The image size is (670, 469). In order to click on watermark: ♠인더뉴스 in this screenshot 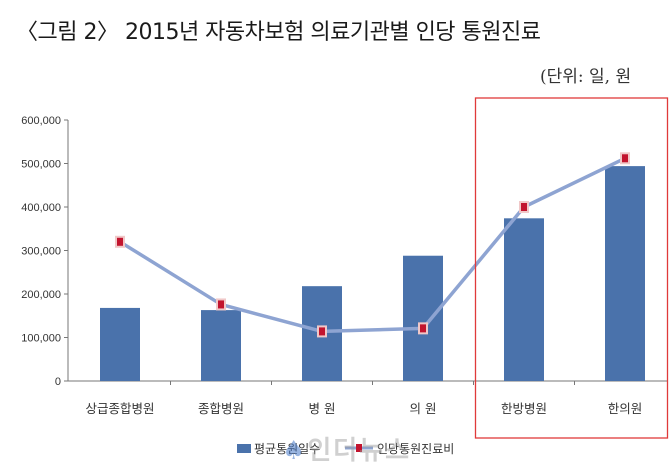, I will do `click(346, 448)`.